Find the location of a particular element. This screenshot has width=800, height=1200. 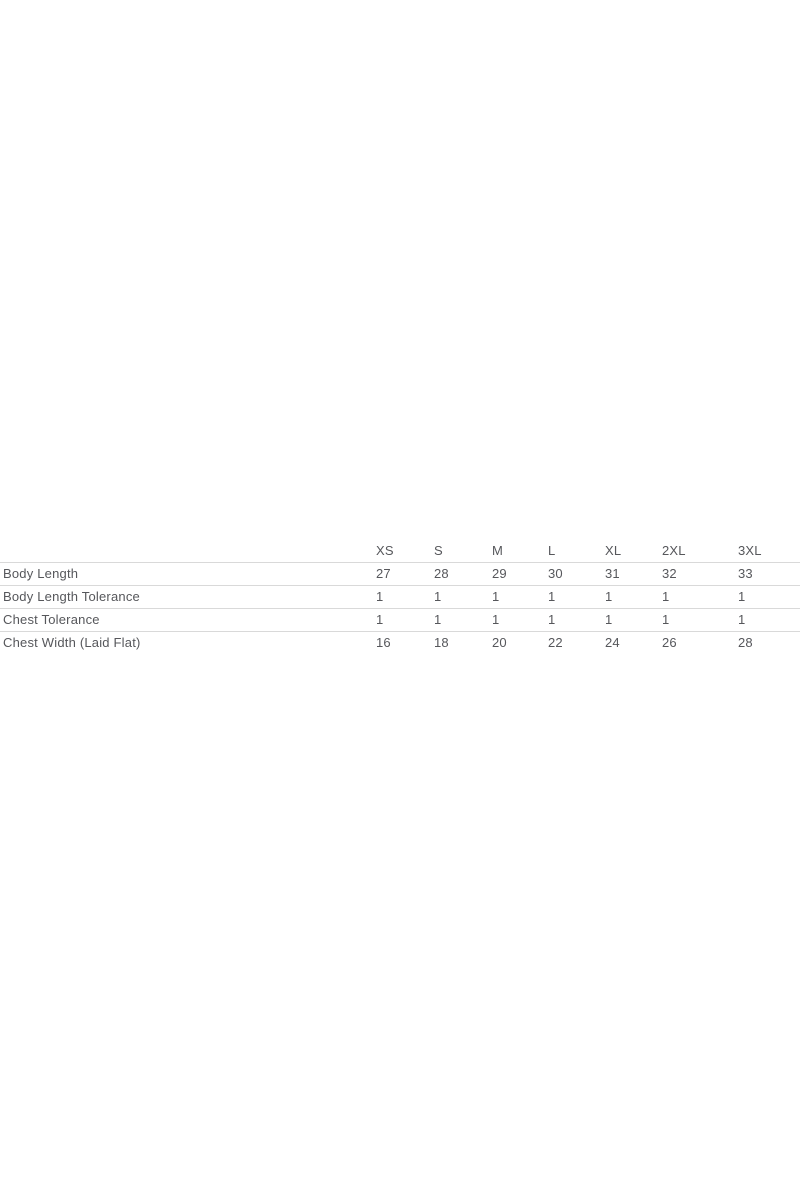

measurement-value-cell: 33 is located at coordinates (767, 574).